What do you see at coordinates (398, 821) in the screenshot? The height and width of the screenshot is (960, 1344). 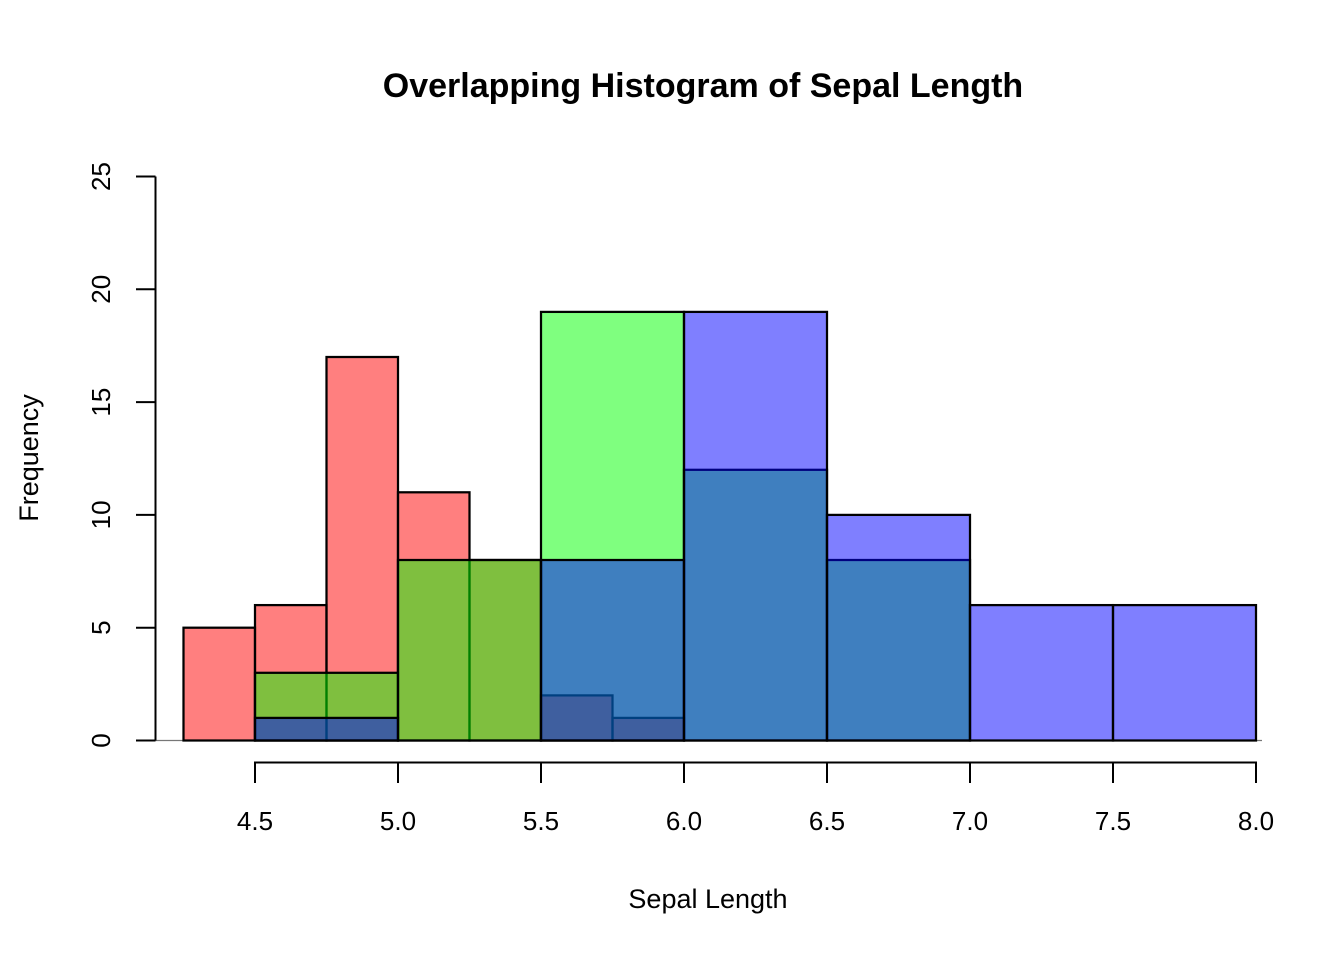 I see `x-tick-label: 5.0` at bounding box center [398, 821].